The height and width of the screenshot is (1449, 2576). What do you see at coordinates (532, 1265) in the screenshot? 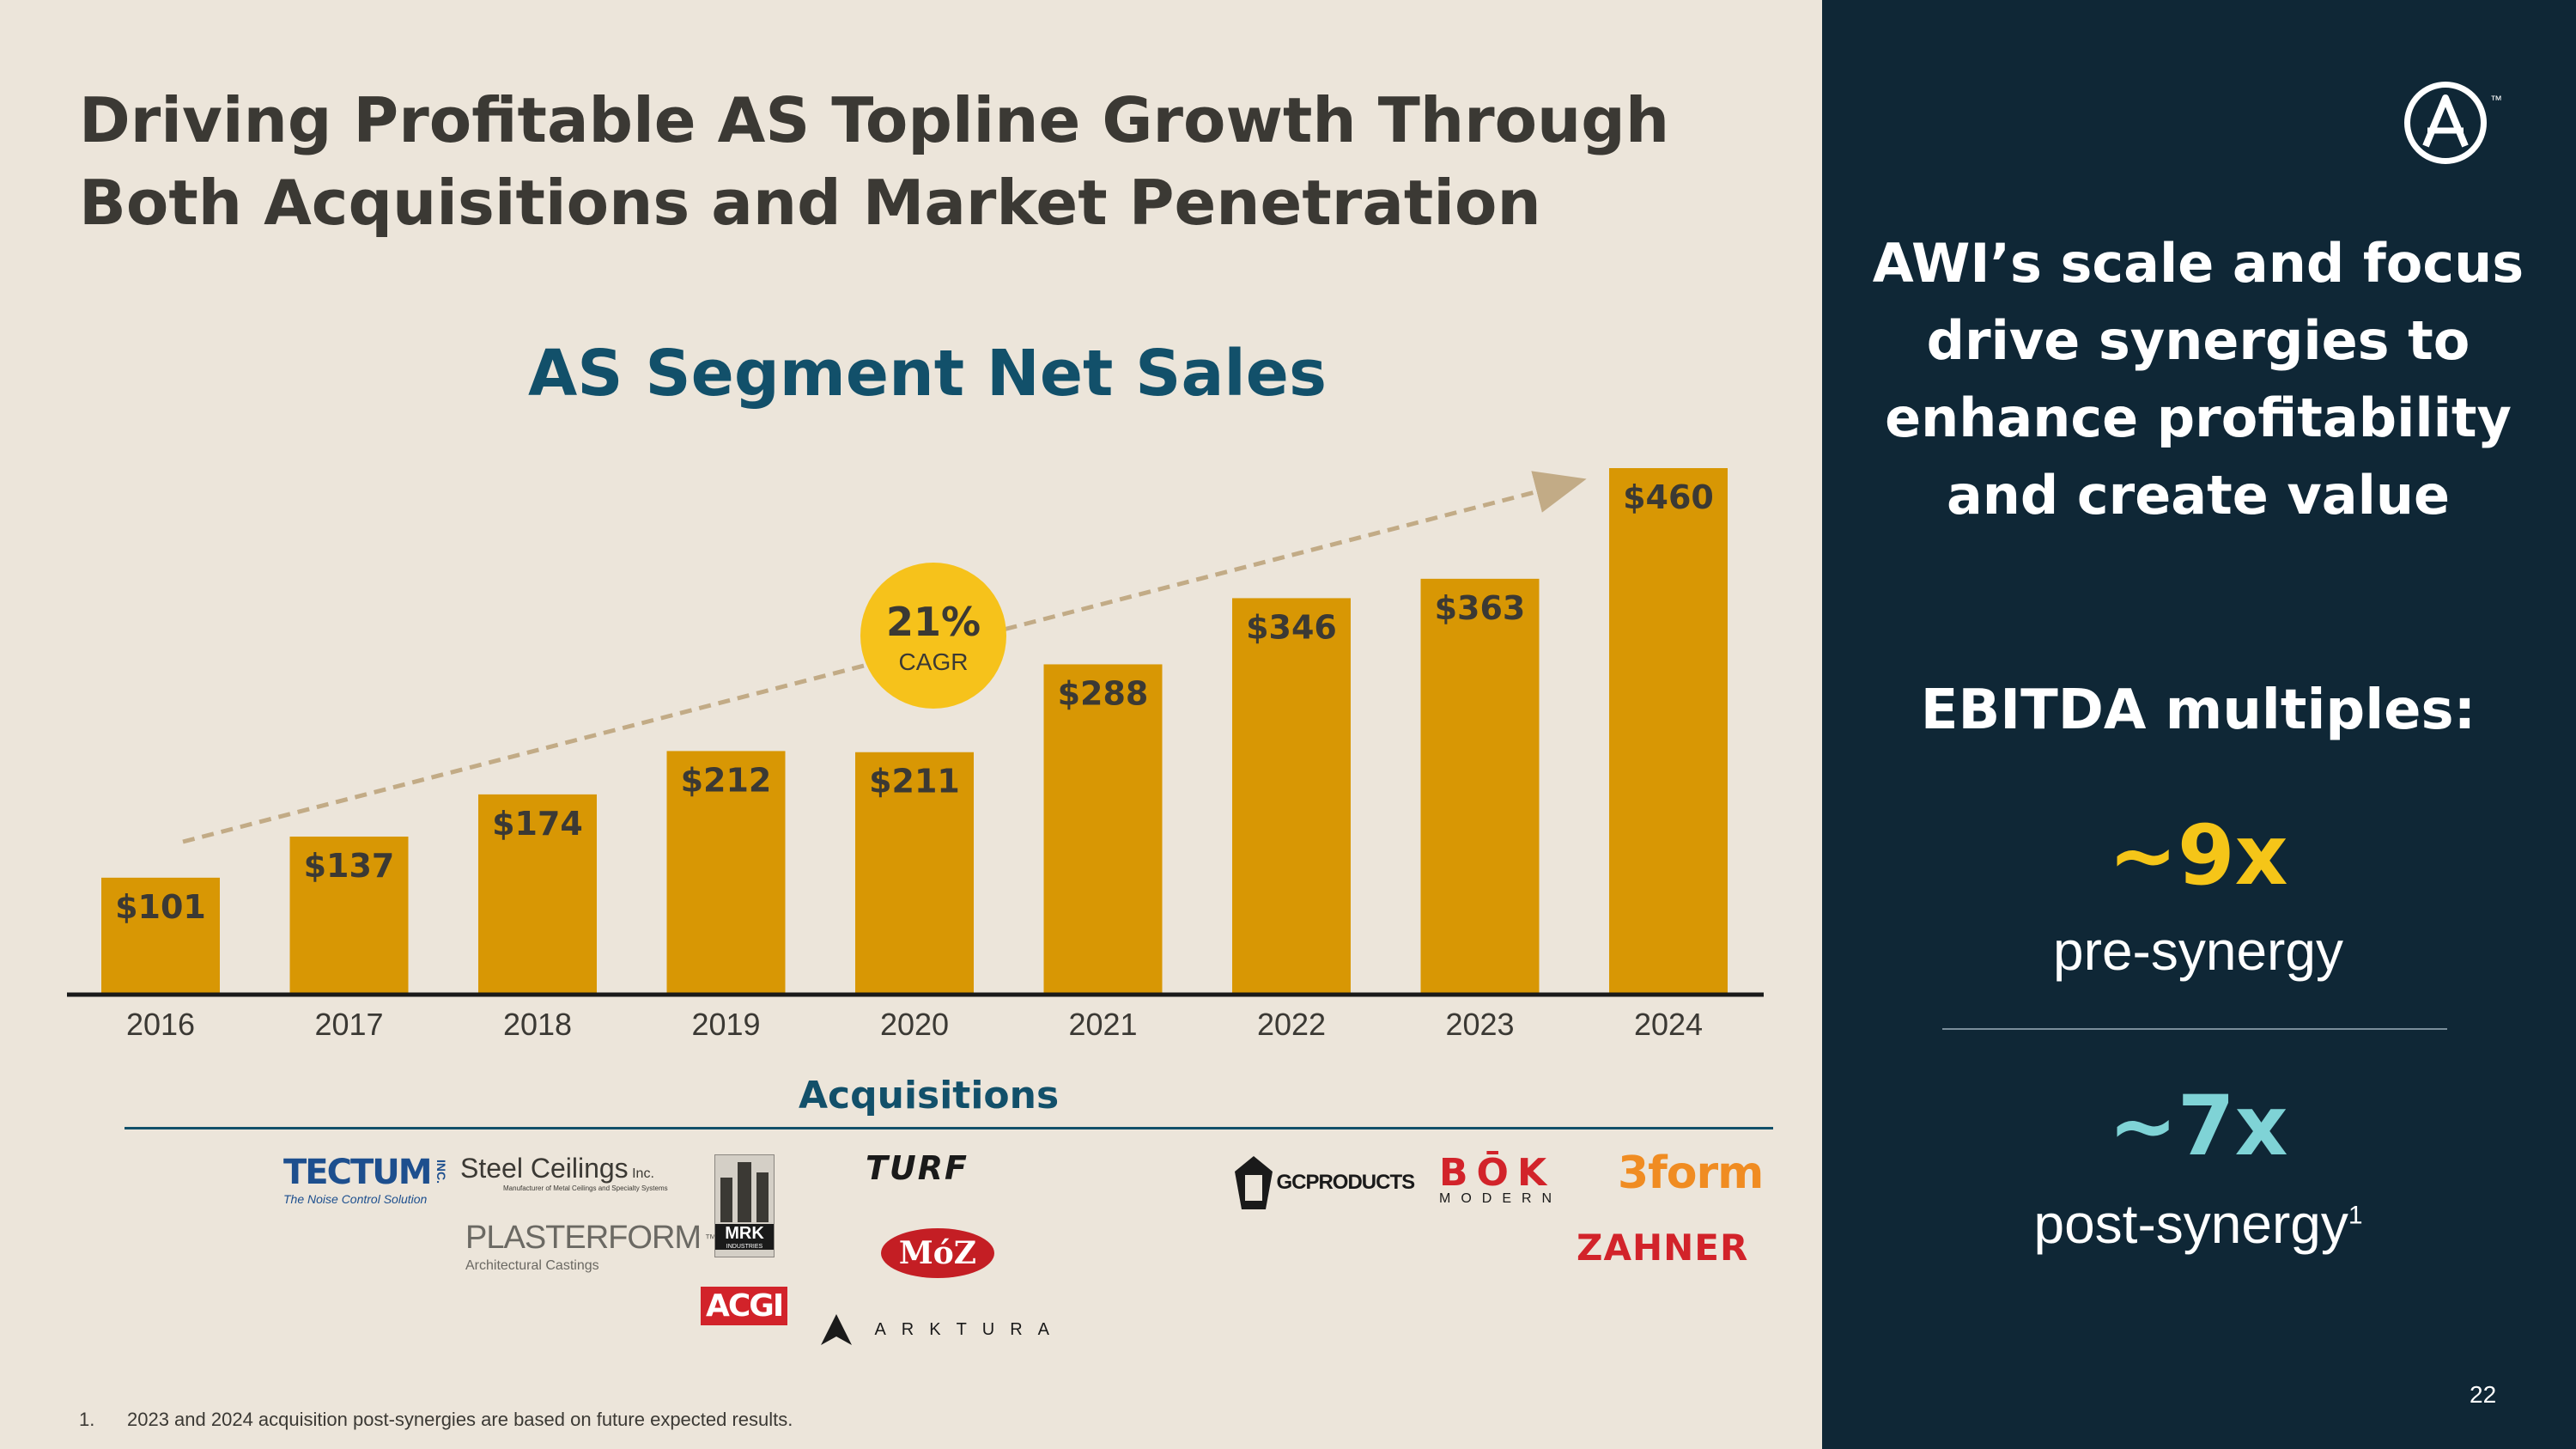
I see `plasterform-tagline: Architectural Castings` at bounding box center [532, 1265].